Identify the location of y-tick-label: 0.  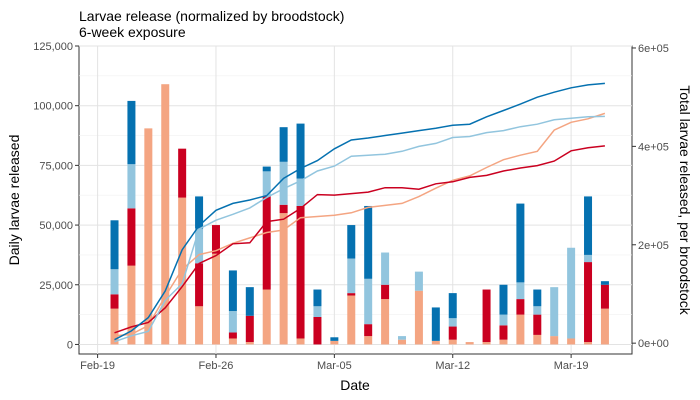
(70, 345).